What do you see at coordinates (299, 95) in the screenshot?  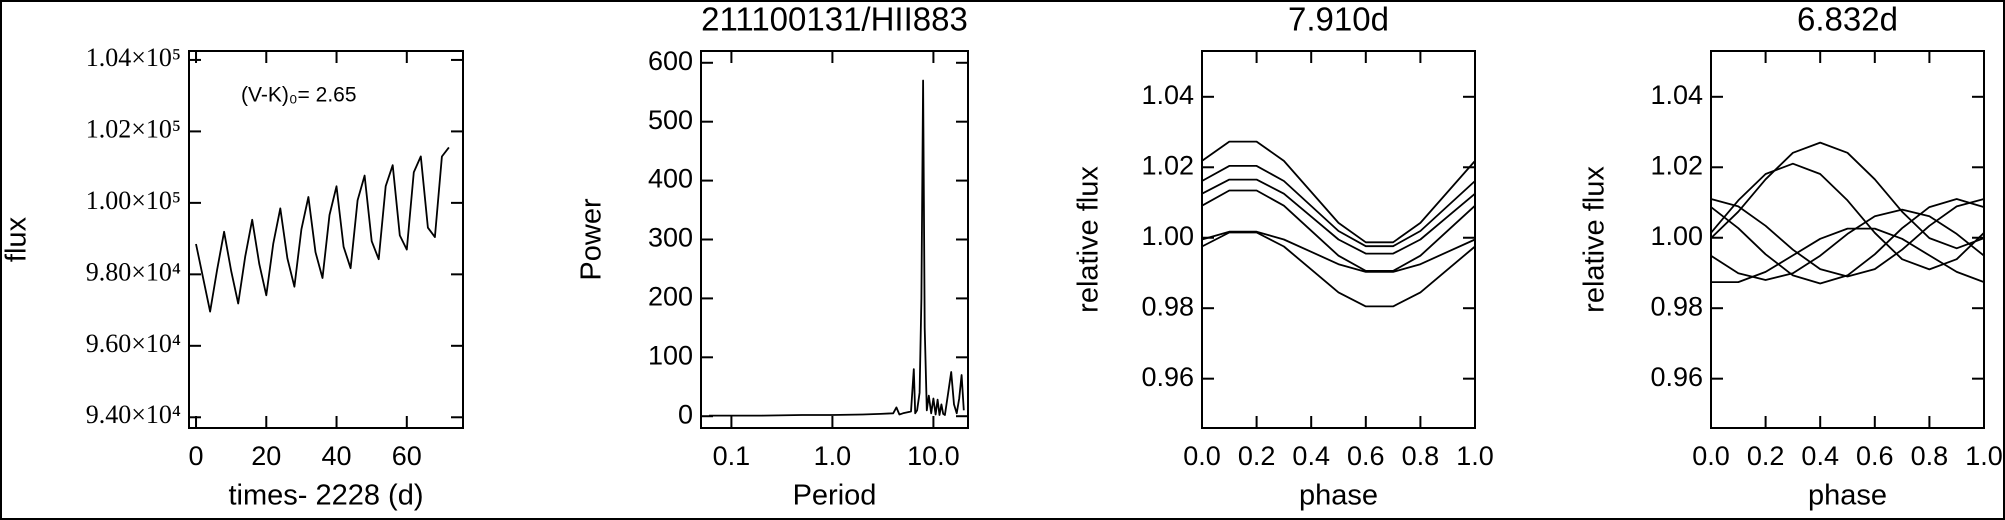 I see `annotation: (V-K)₀= 2.65` at bounding box center [299, 95].